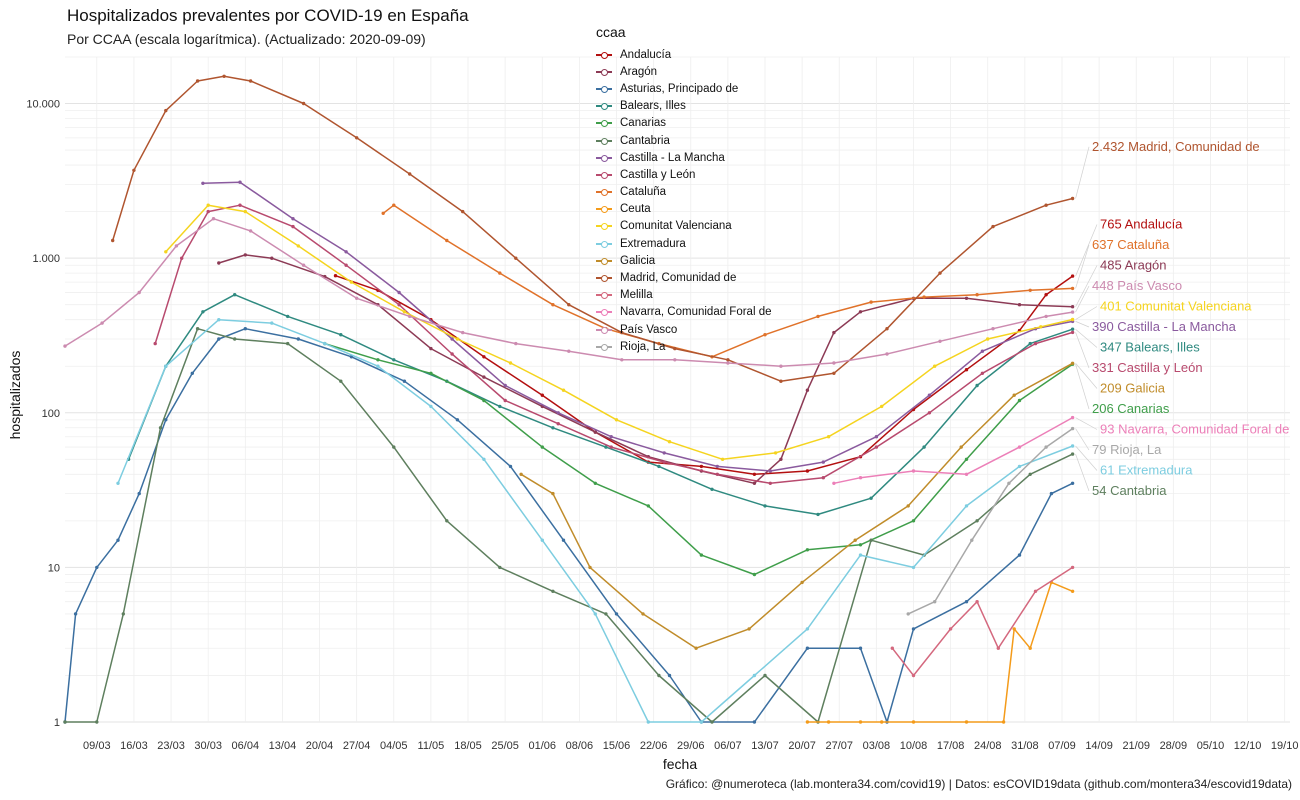 This screenshot has width=1300, height=800. I want to click on series-end-label: 401 Comunitat Valenciana, so click(1176, 306).